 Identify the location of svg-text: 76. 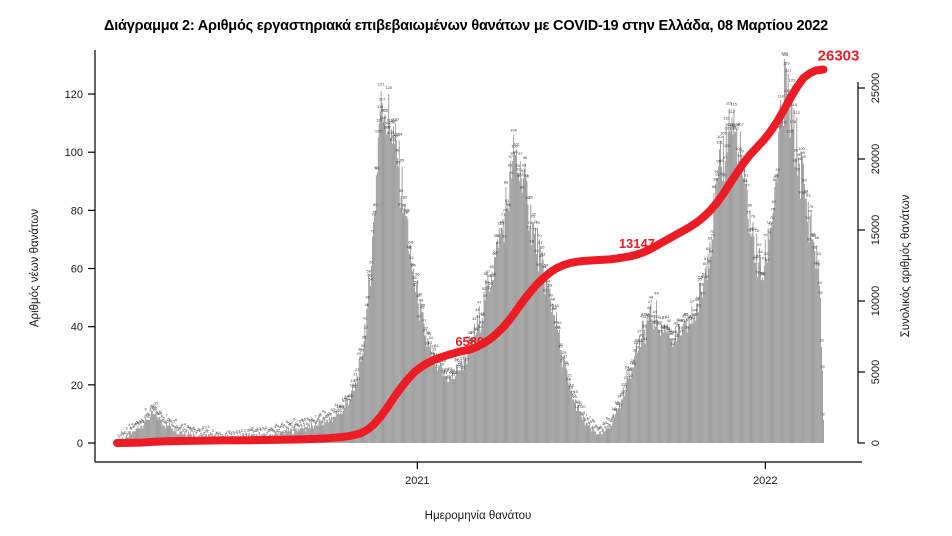
(533, 214).